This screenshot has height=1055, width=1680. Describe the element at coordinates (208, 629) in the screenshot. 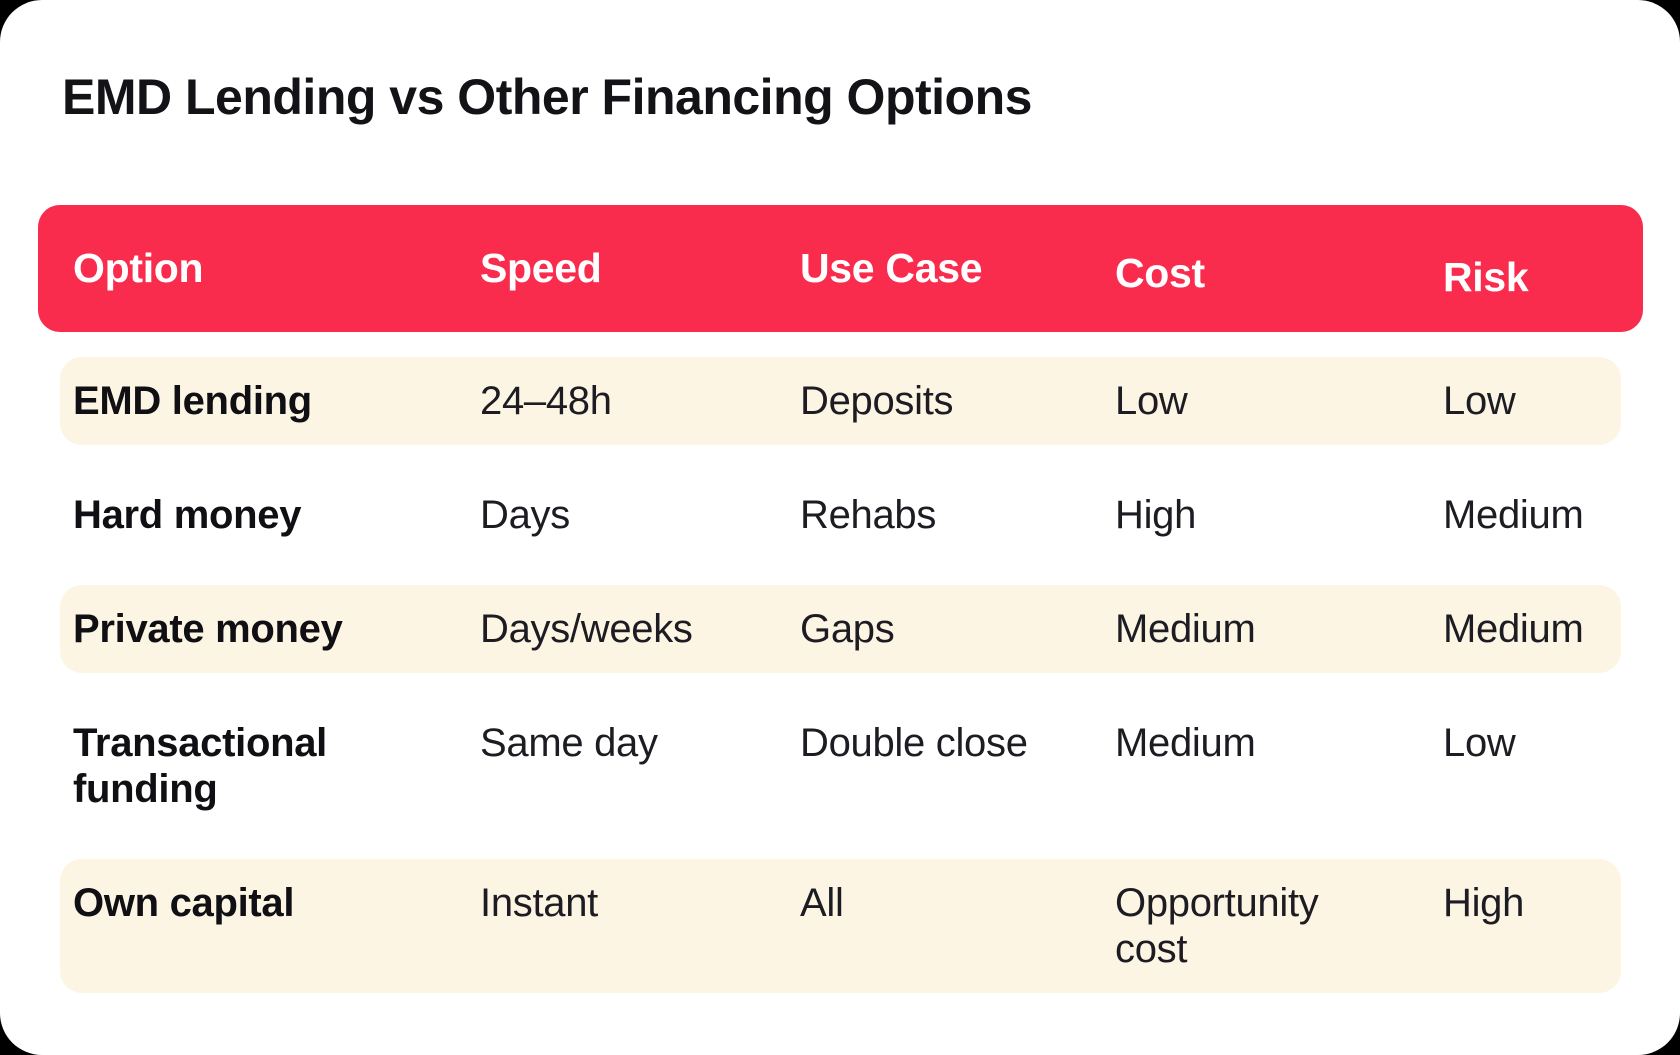

I see `cell-option: Private money` at that location.